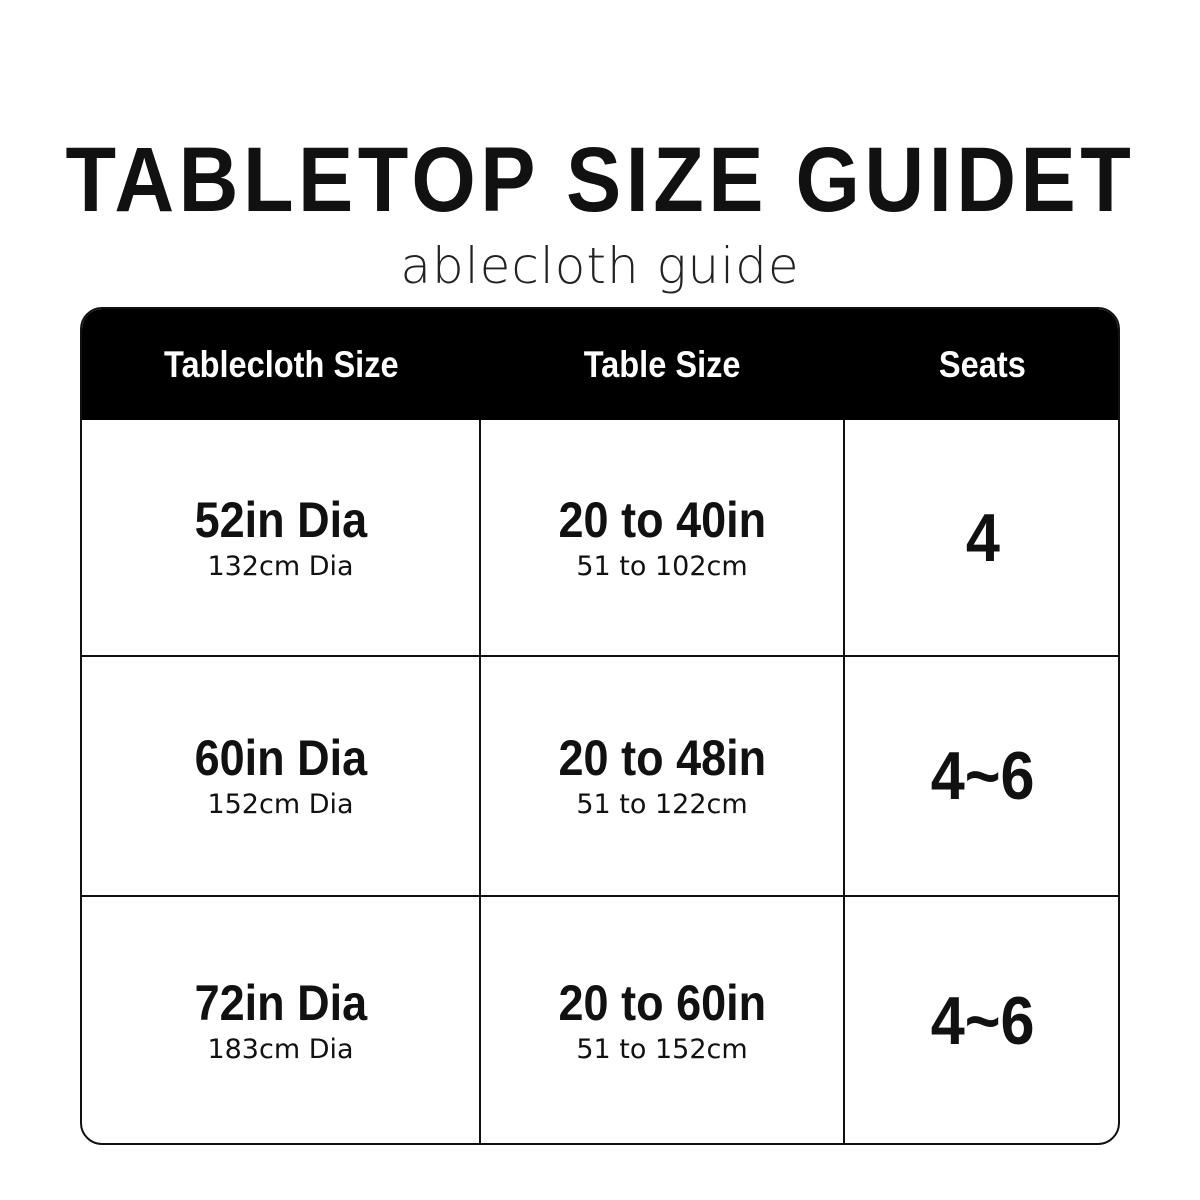  Describe the element at coordinates (280, 1049) in the screenshot. I see `tablecloth-size-cm: 183cm Dia` at that location.